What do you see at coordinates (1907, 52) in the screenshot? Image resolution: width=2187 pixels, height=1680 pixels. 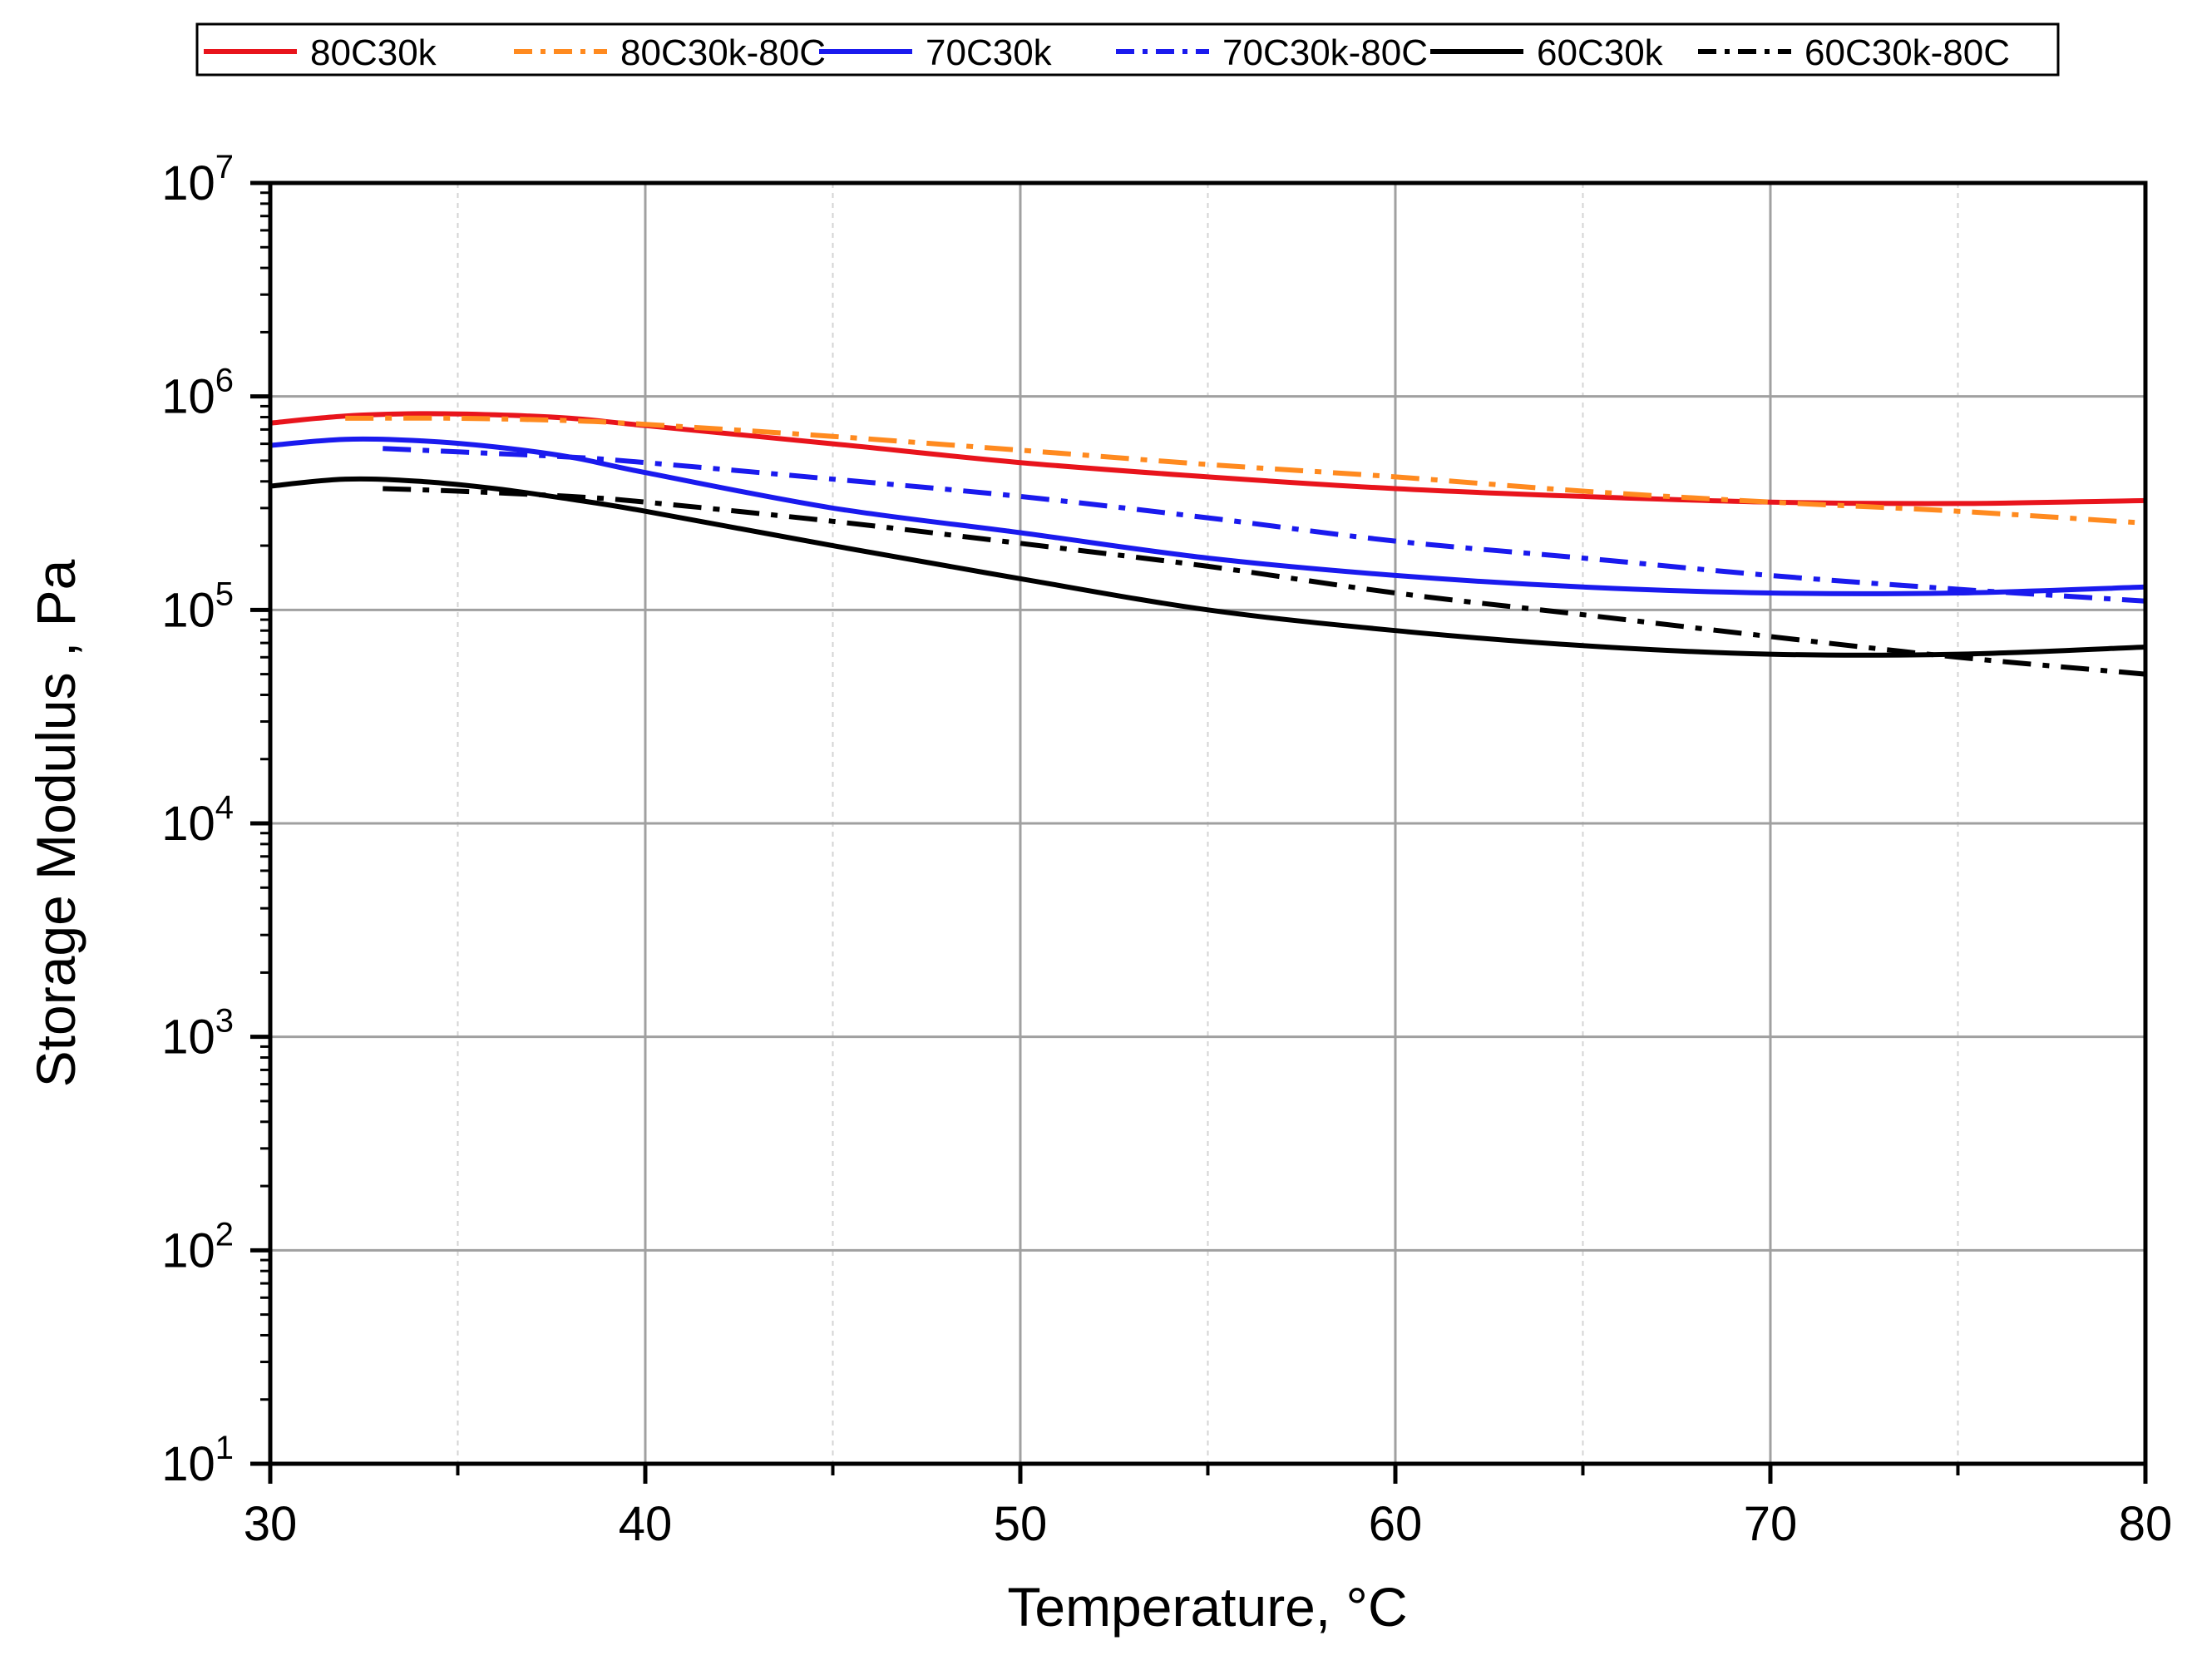 I see `legend-label: 60C30k-80C` at bounding box center [1907, 52].